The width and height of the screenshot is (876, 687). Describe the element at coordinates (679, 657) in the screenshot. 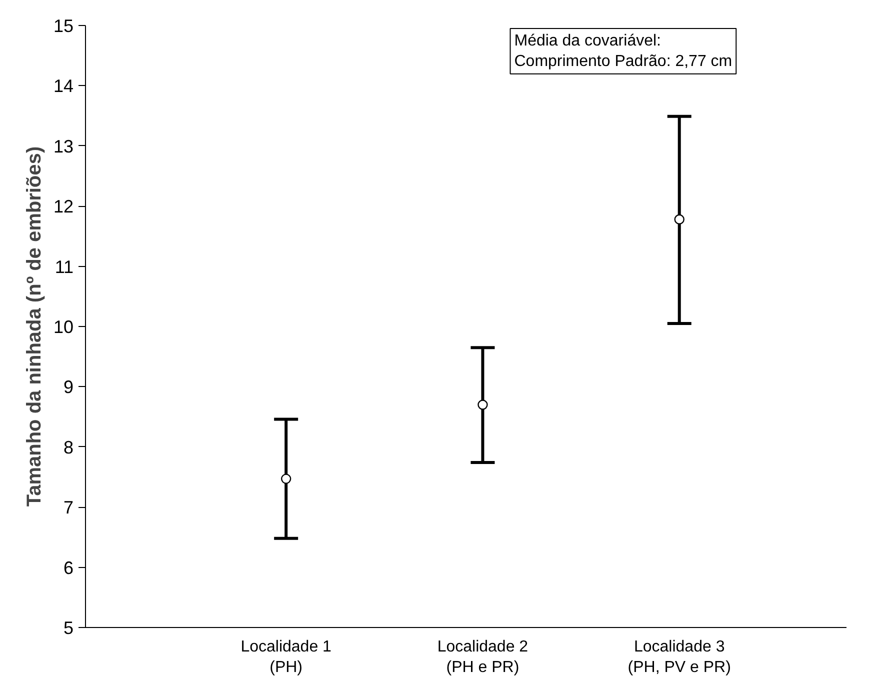

I see `x-tick-label: Localidade 3 (PH, PV e PR)` at that location.